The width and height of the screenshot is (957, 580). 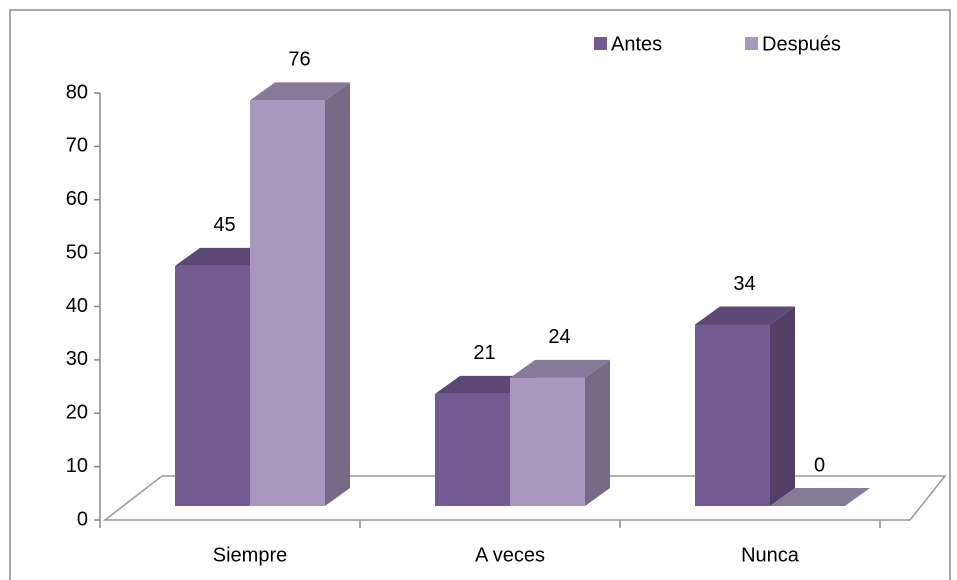 I want to click on x-tick-label: Siempre, so click(x=250, y=555).